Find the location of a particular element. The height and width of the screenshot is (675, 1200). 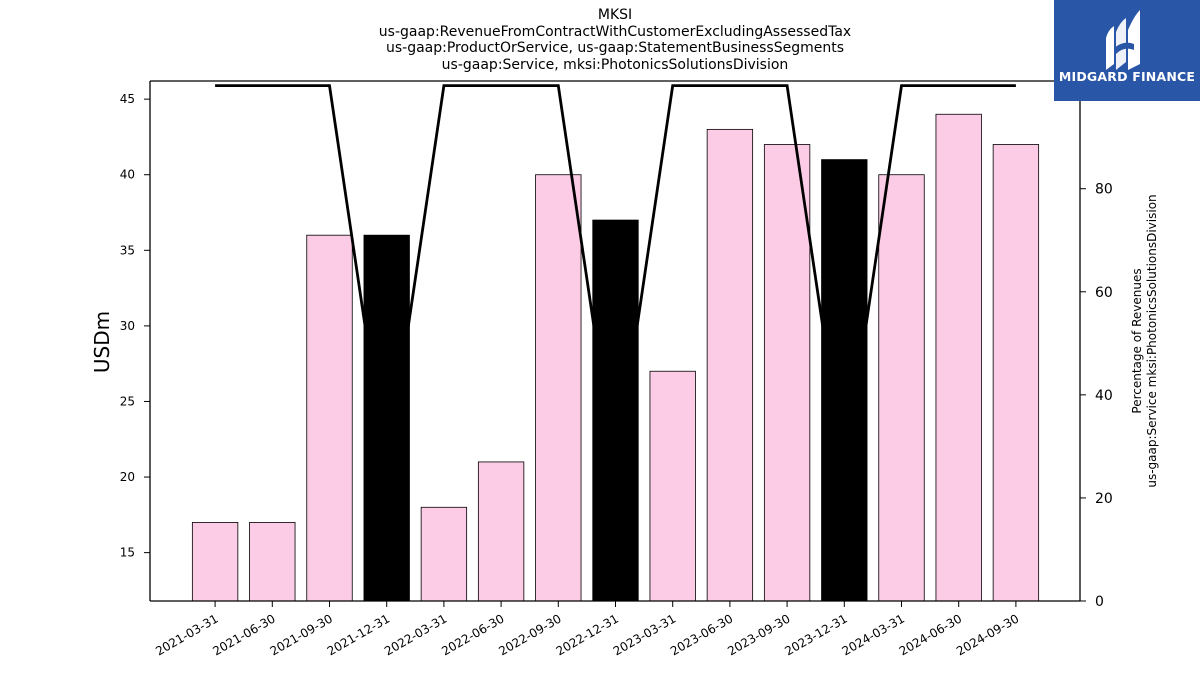

x-tick-label: 2021-06-30 is located at coordinates (243, 634).